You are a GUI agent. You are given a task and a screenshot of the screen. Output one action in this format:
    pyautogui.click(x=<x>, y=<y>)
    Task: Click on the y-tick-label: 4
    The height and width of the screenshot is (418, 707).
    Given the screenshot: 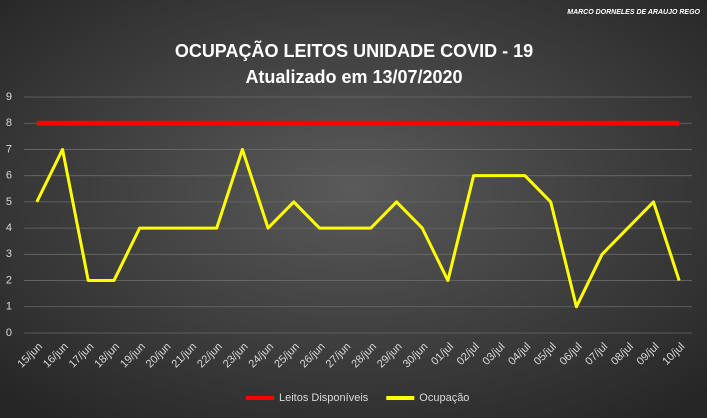 What is the action you would take?
    pyautogui.click(x=9, y=228)
    